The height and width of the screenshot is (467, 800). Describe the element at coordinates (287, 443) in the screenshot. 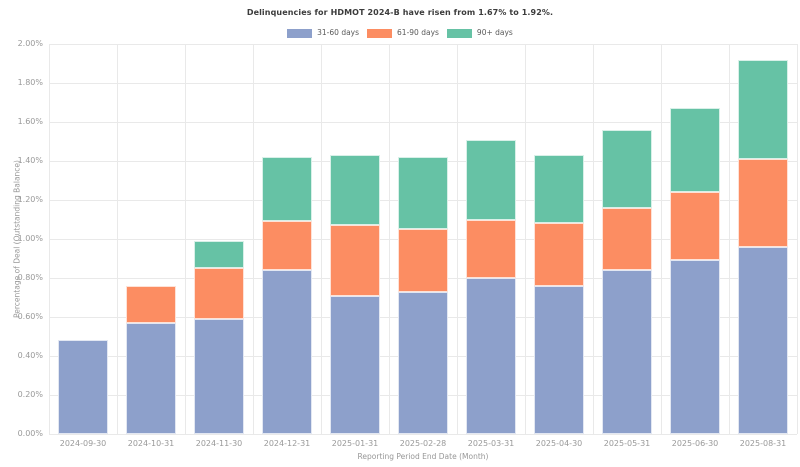

I see `x-tick-label: 2024-12-31` at that location.